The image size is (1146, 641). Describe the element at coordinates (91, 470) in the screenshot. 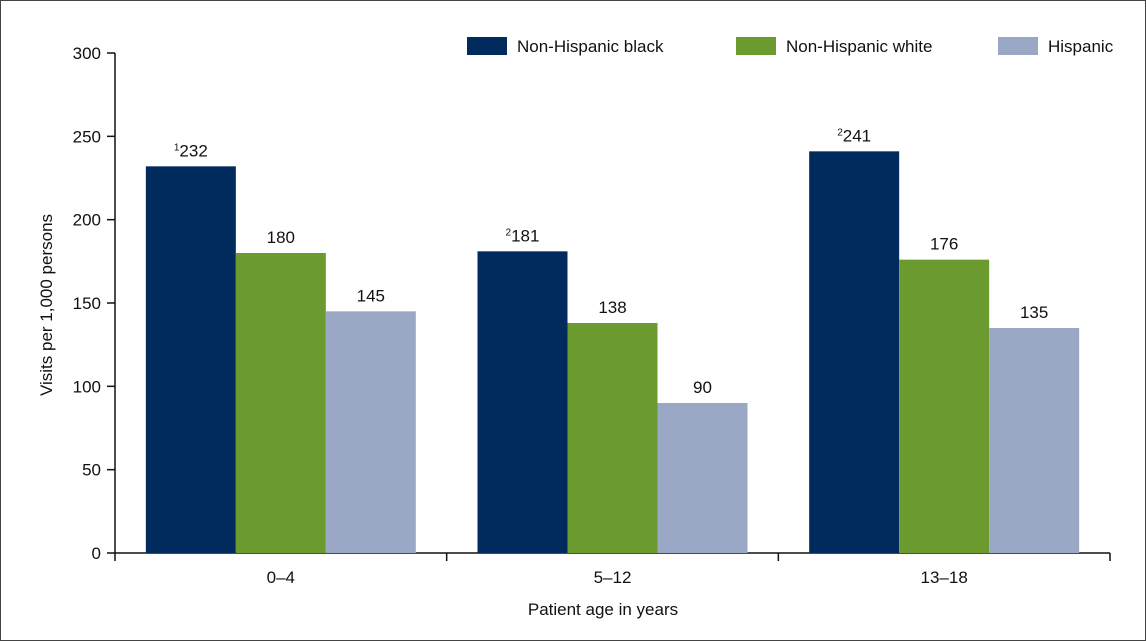

I see `y-tick-label: 50` at that location.